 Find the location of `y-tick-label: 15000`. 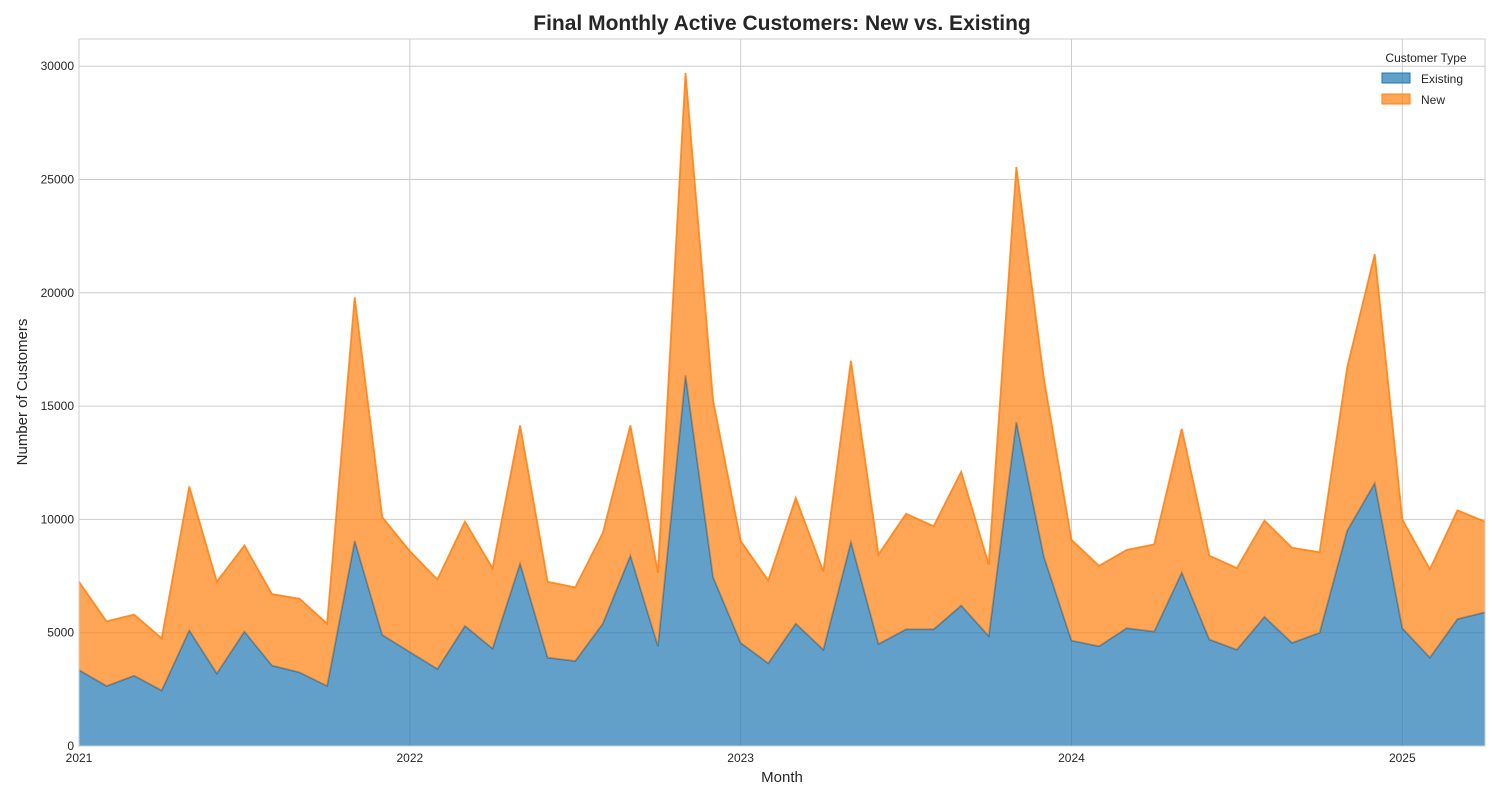

y-tick-label: 15000 is located at coordinates (58, 406).